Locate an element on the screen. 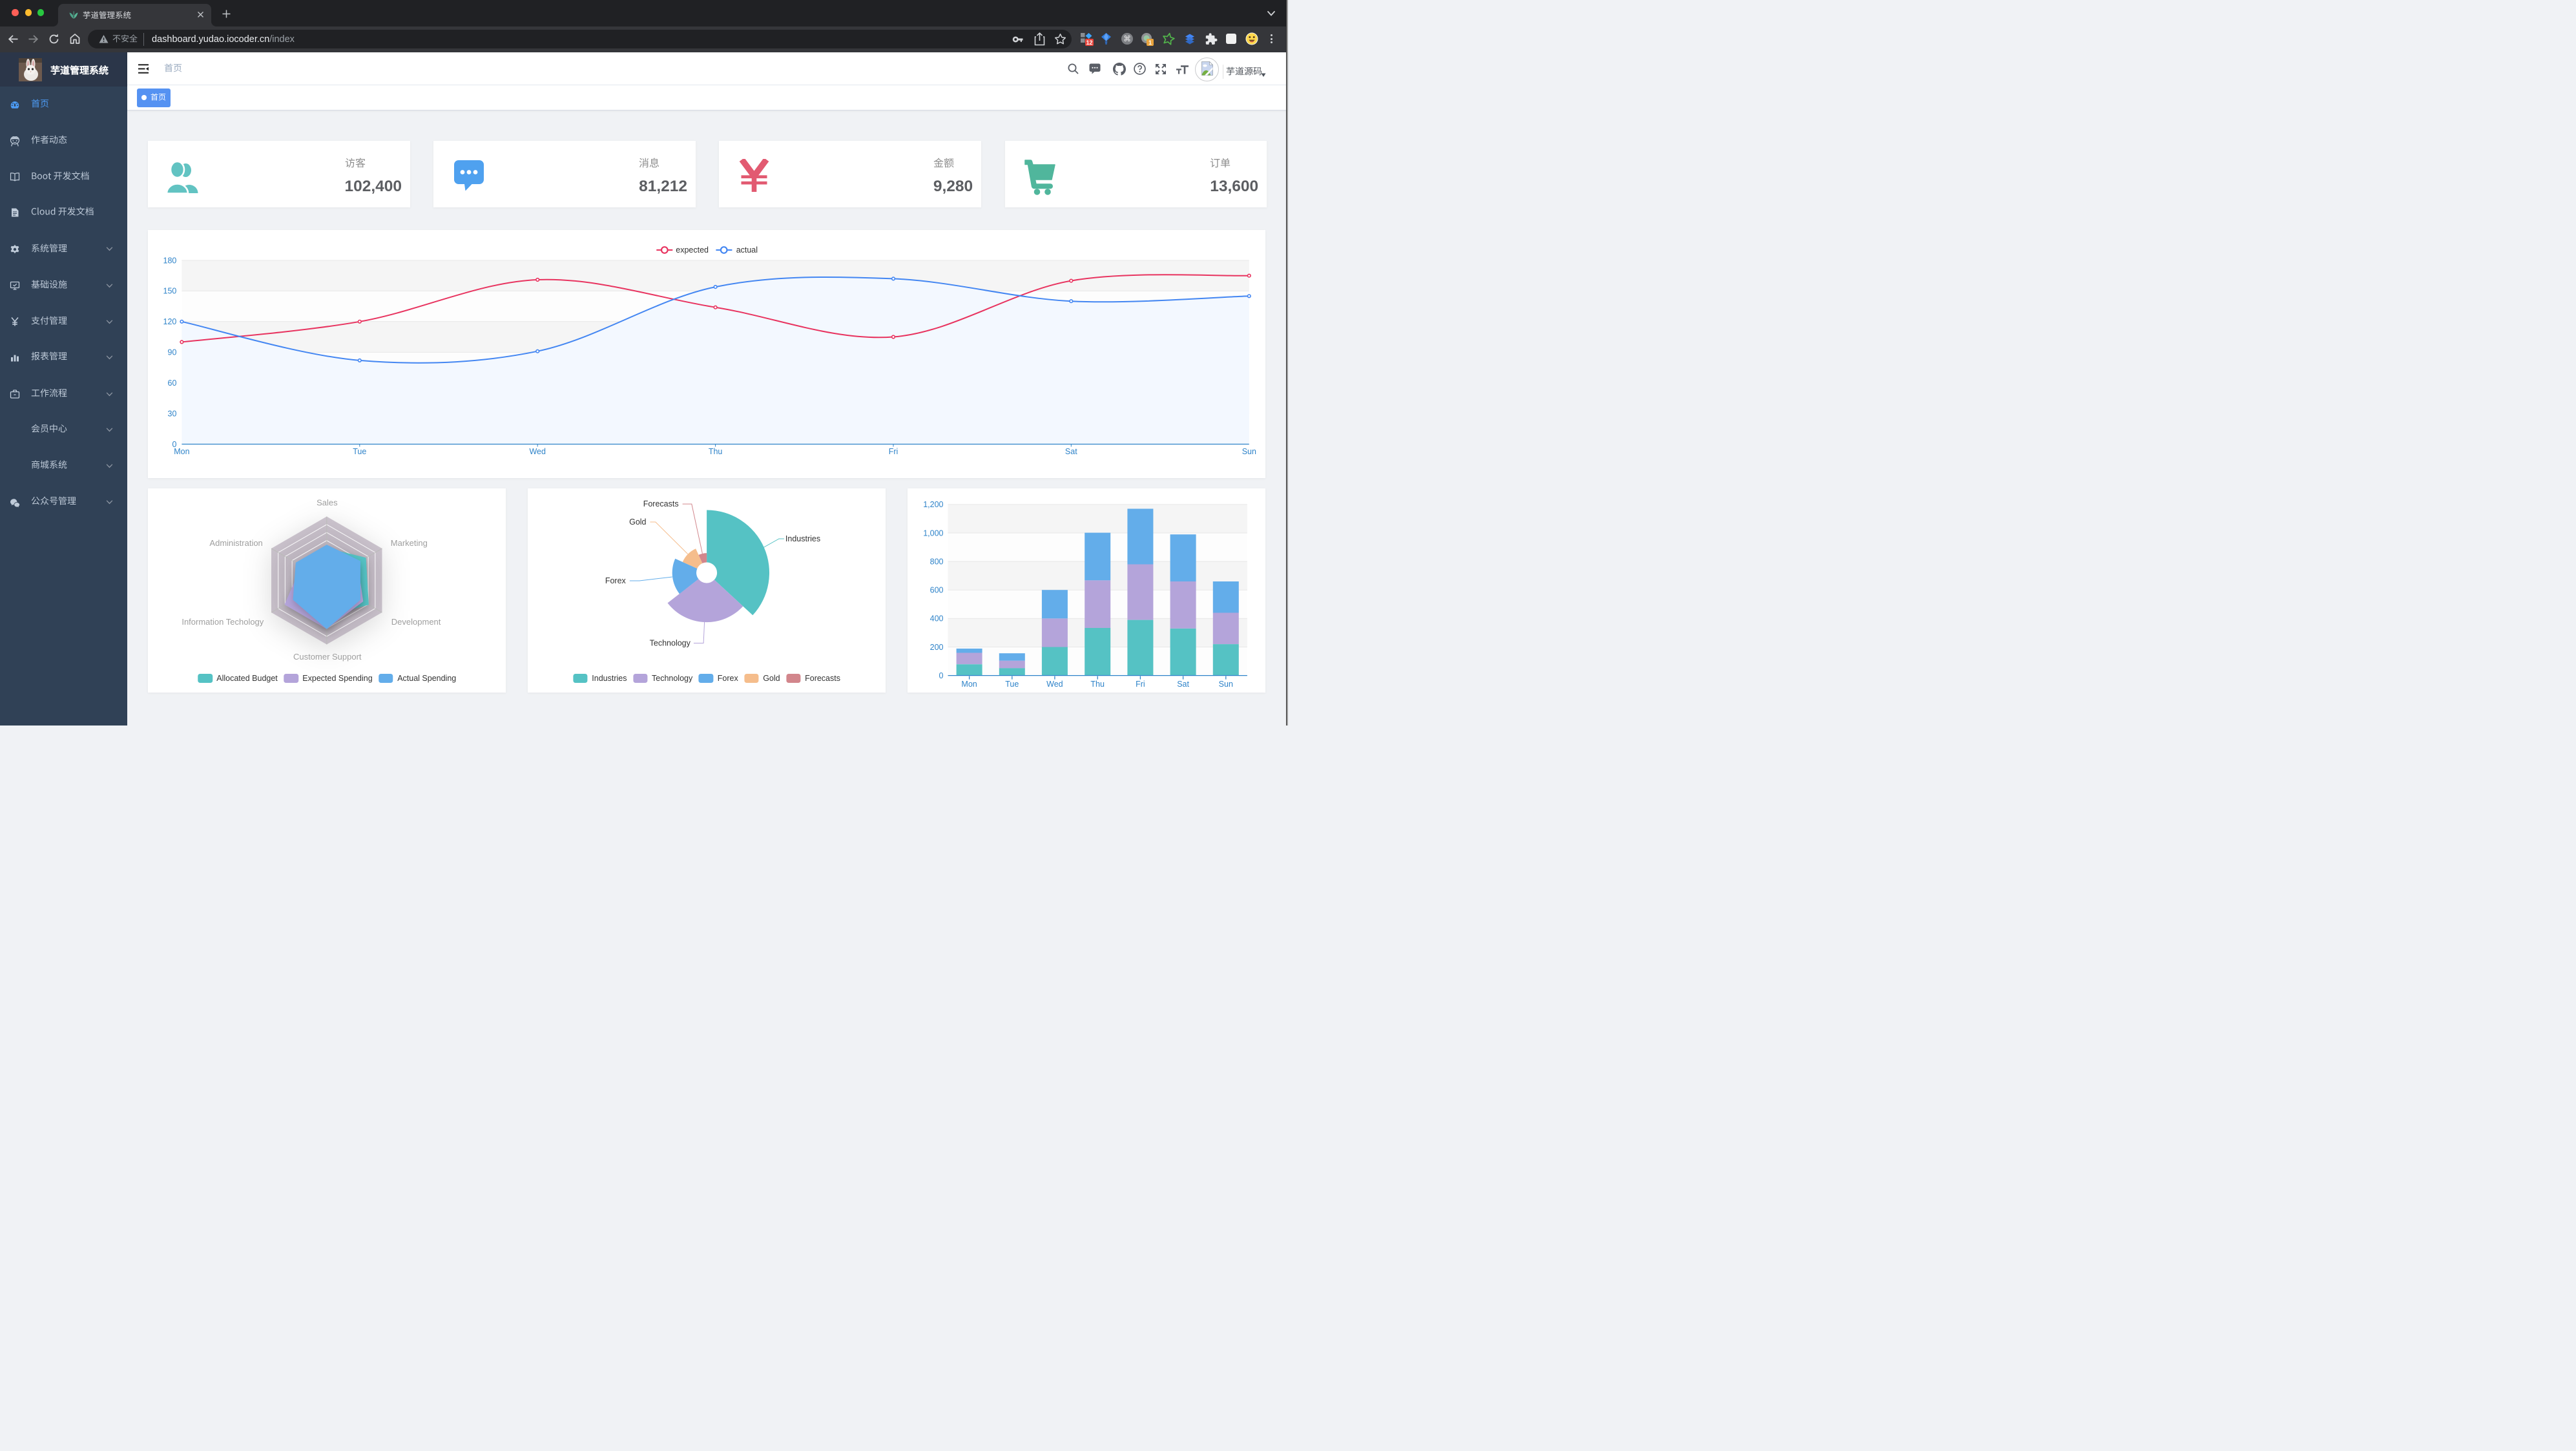  svg-text: Gold is located at coordinates (637, 522).